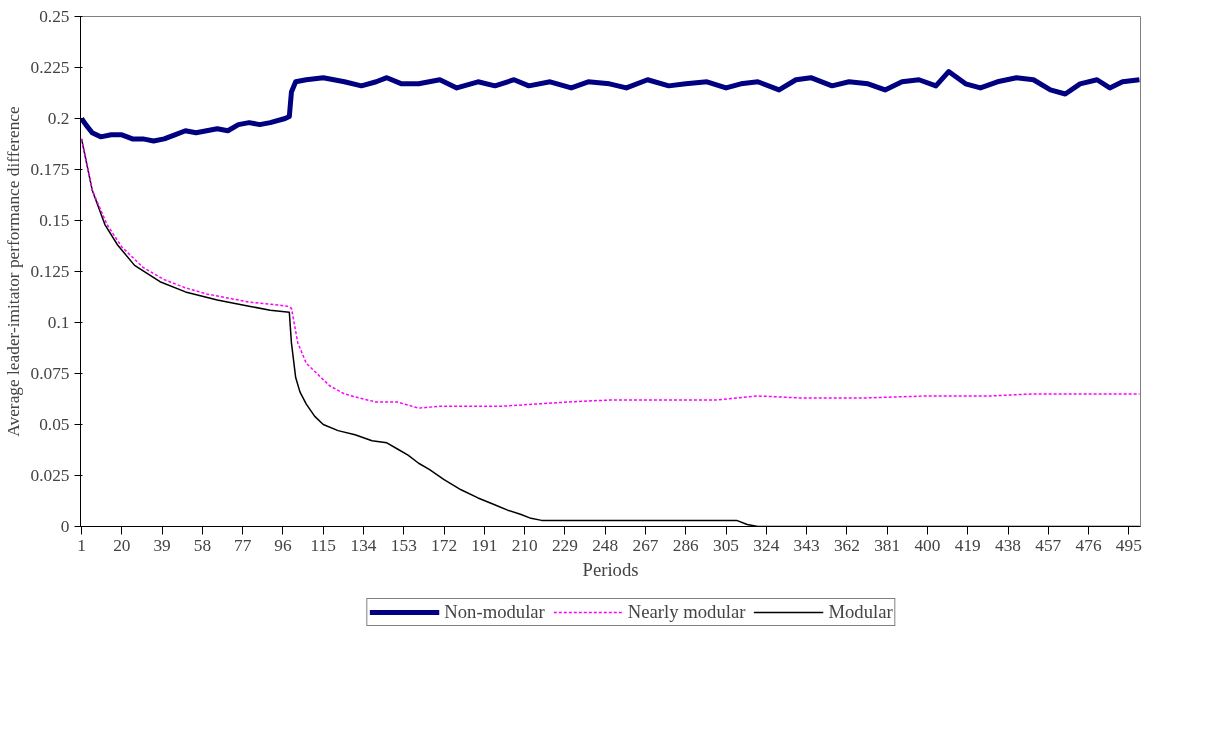  What do you see at coordinates (645, 545) in the screenshot?
I see `x-tick-label: 267` at bounding box center [645, 545].